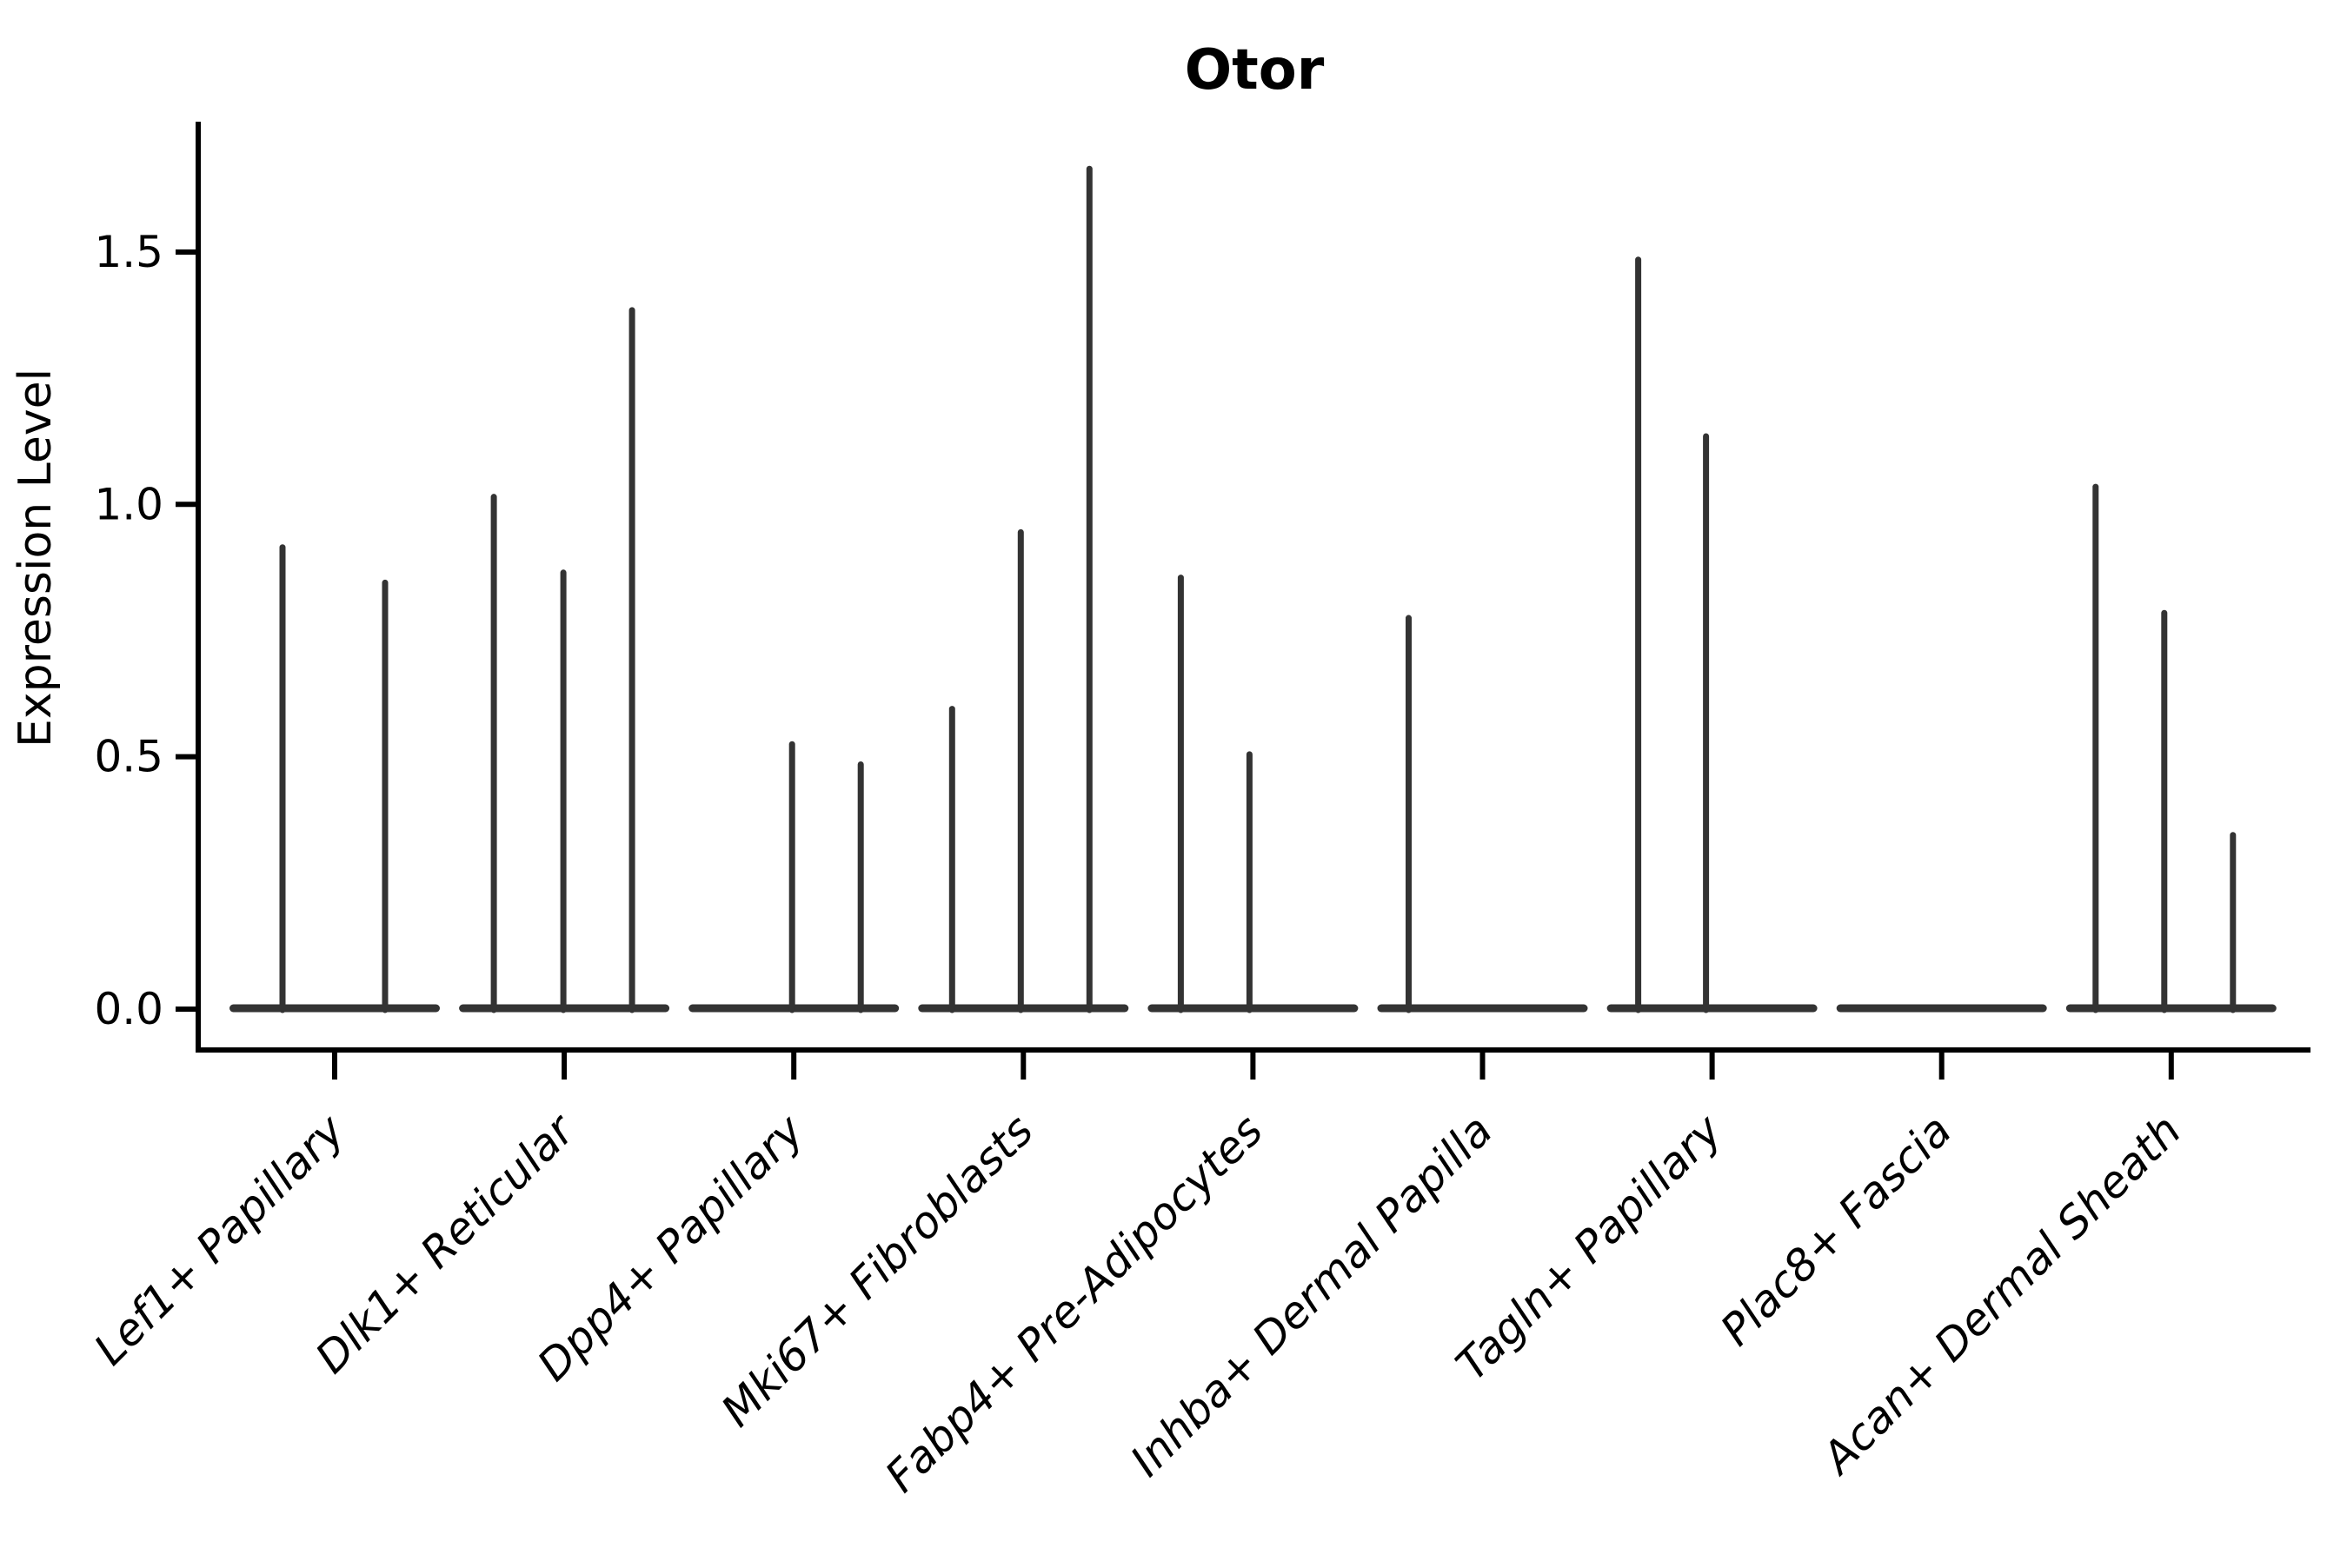  What do you see at coordinates (36, 558) in the screenshot?
I see `y-axis-label: Expression Level` at bounding box center [36, 558].